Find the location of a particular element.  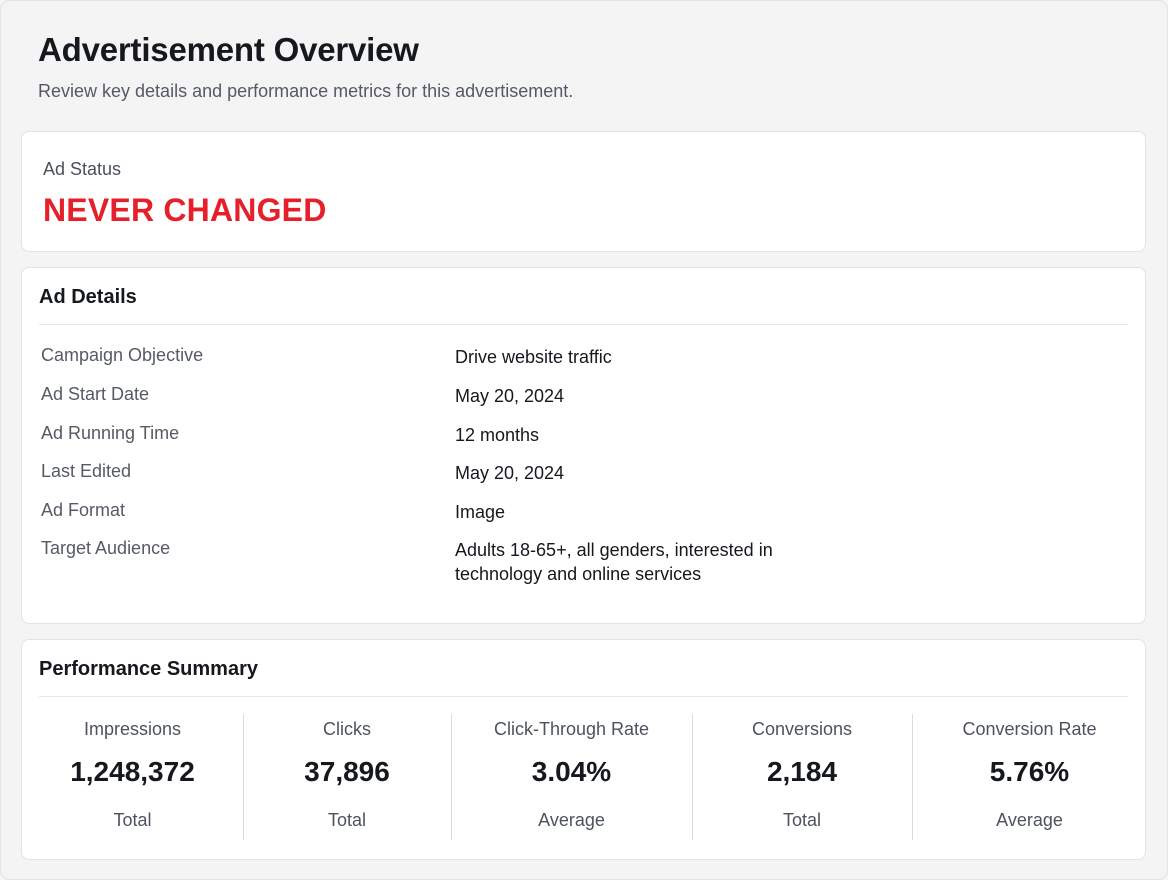

performance-divider is located at coordinates (583, 696).